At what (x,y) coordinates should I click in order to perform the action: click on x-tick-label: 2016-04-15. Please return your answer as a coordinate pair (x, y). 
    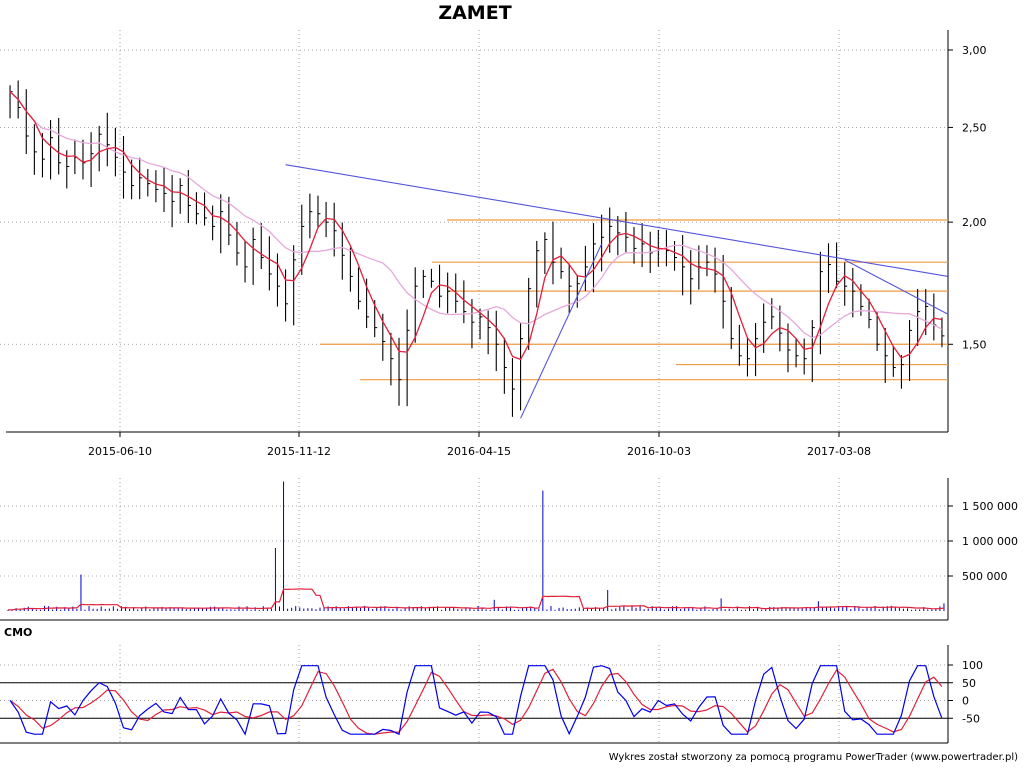
    Looking at the image, I should click on (479, 451).